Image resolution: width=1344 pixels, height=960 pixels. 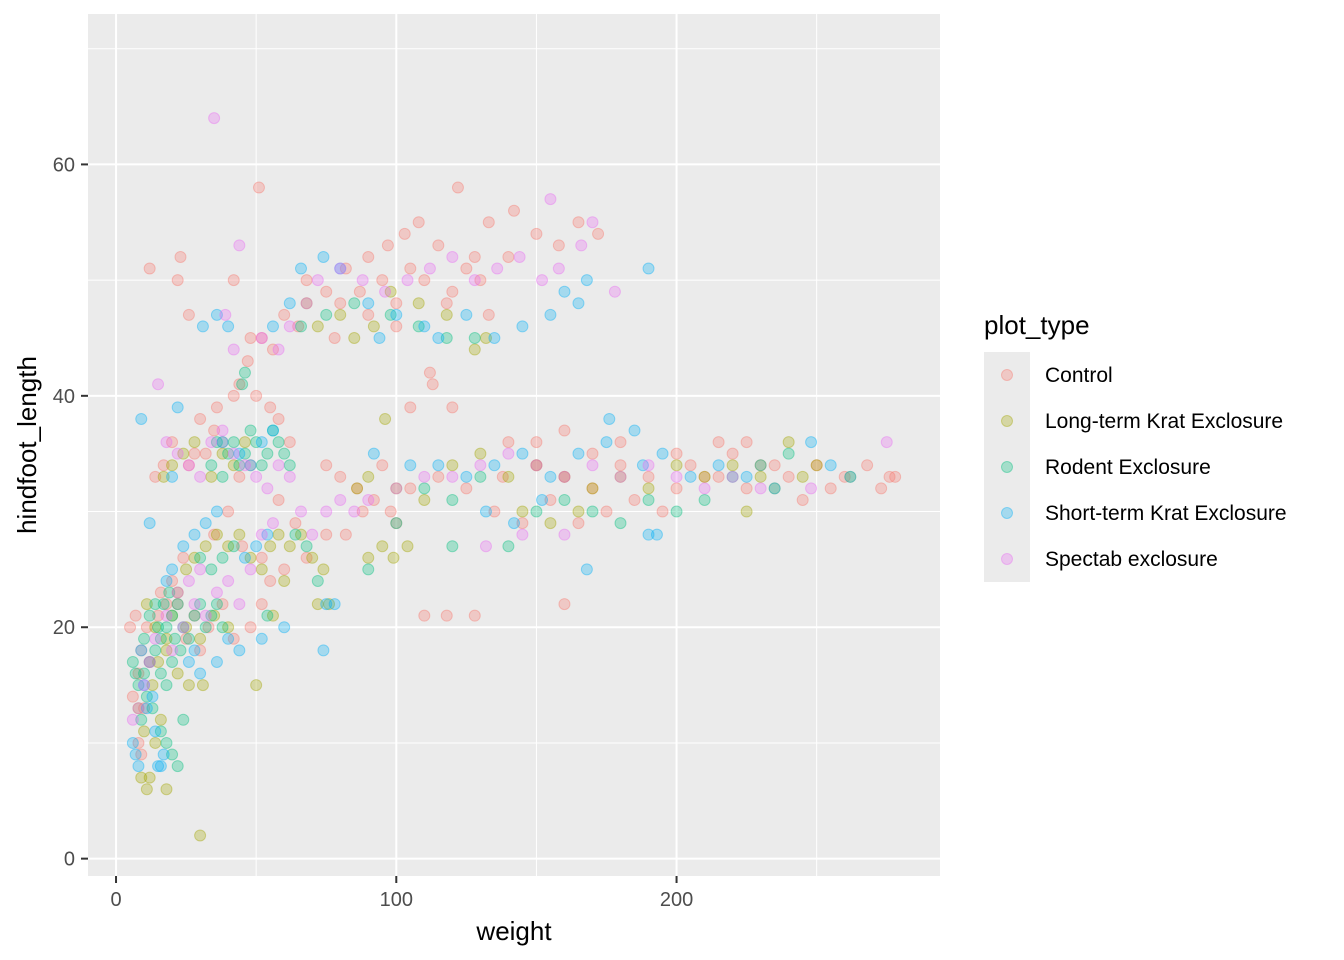 What do you see at coordinates (1007, 467) in the screenshot?
I see `legend-keys-background` at bounding box center [1007, 467].